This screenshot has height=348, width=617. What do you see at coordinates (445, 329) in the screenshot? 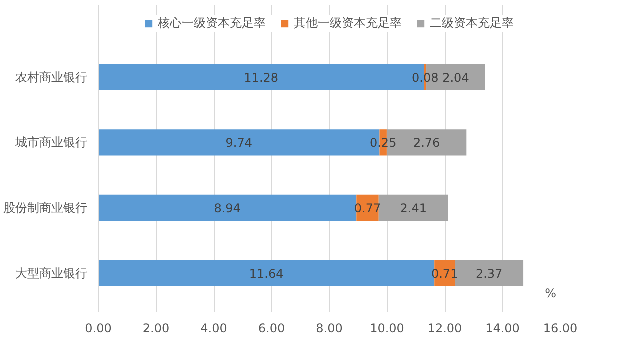
I see `x-tick-label: 12.00` at bounding box center [445, 329].